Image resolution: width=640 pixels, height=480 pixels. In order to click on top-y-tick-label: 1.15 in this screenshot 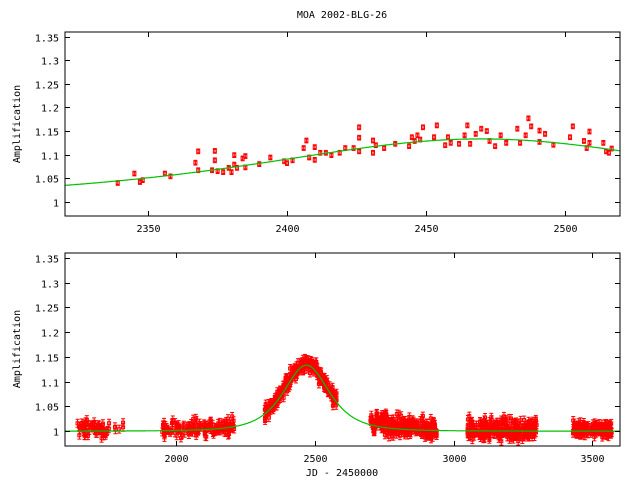, I will do `click(47, 133)`.